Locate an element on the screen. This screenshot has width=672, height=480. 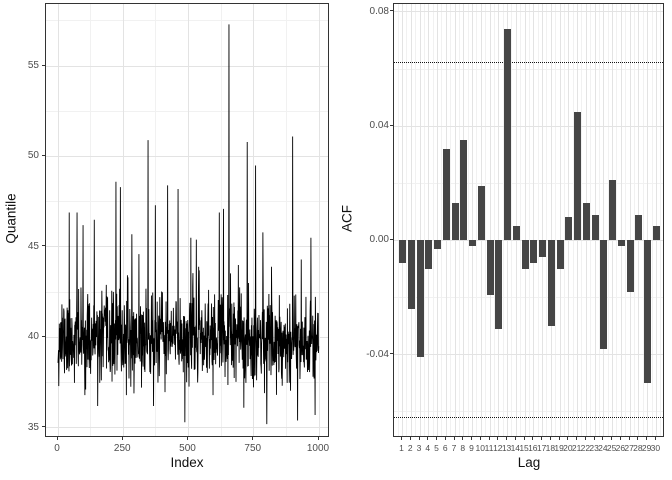
acf-y-tick-label: -0.04 is located at coordinates (377, 354).